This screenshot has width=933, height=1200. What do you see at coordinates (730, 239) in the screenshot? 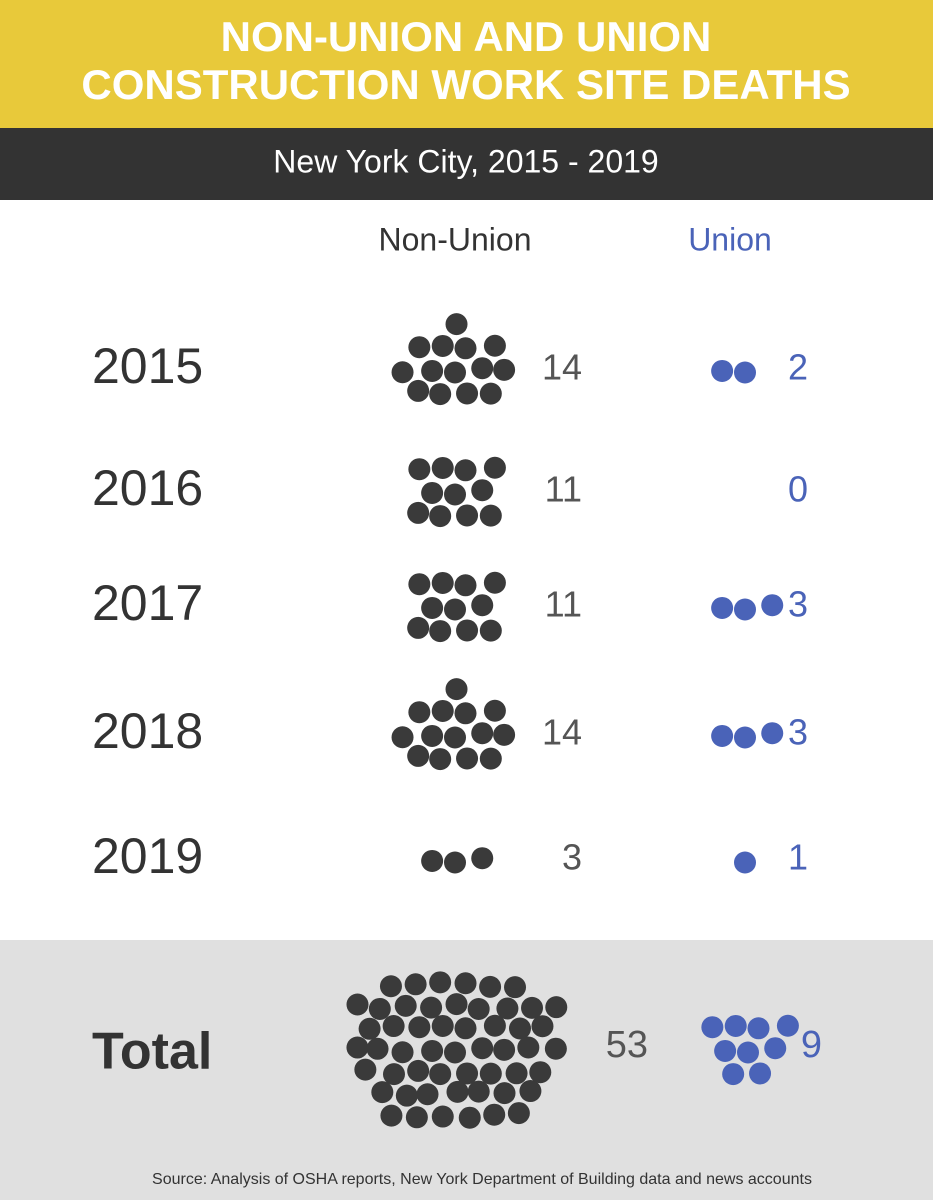
I see `column-header: Union` at bounding box center [730, 239].